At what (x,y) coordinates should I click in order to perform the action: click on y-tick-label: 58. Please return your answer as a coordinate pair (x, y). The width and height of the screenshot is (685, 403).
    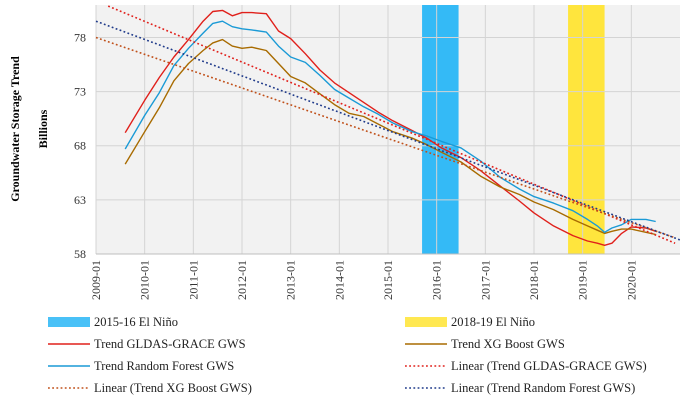
    Looking at the image, I should click on (80, 254).